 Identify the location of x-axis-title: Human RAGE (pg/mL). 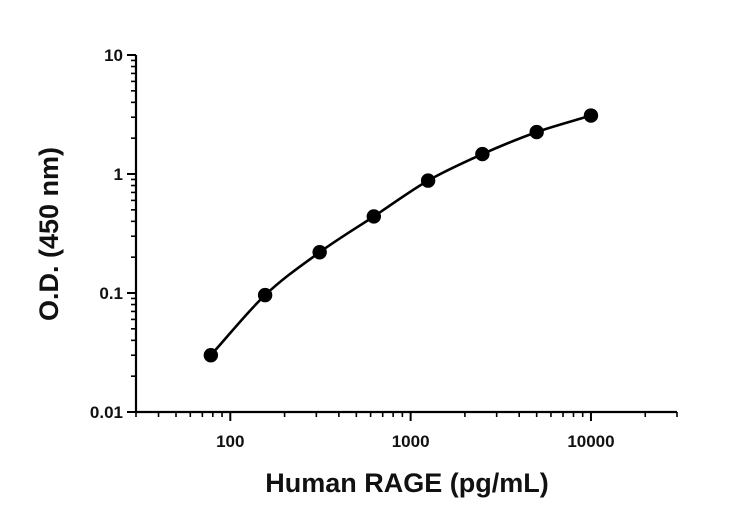
(407, 483).